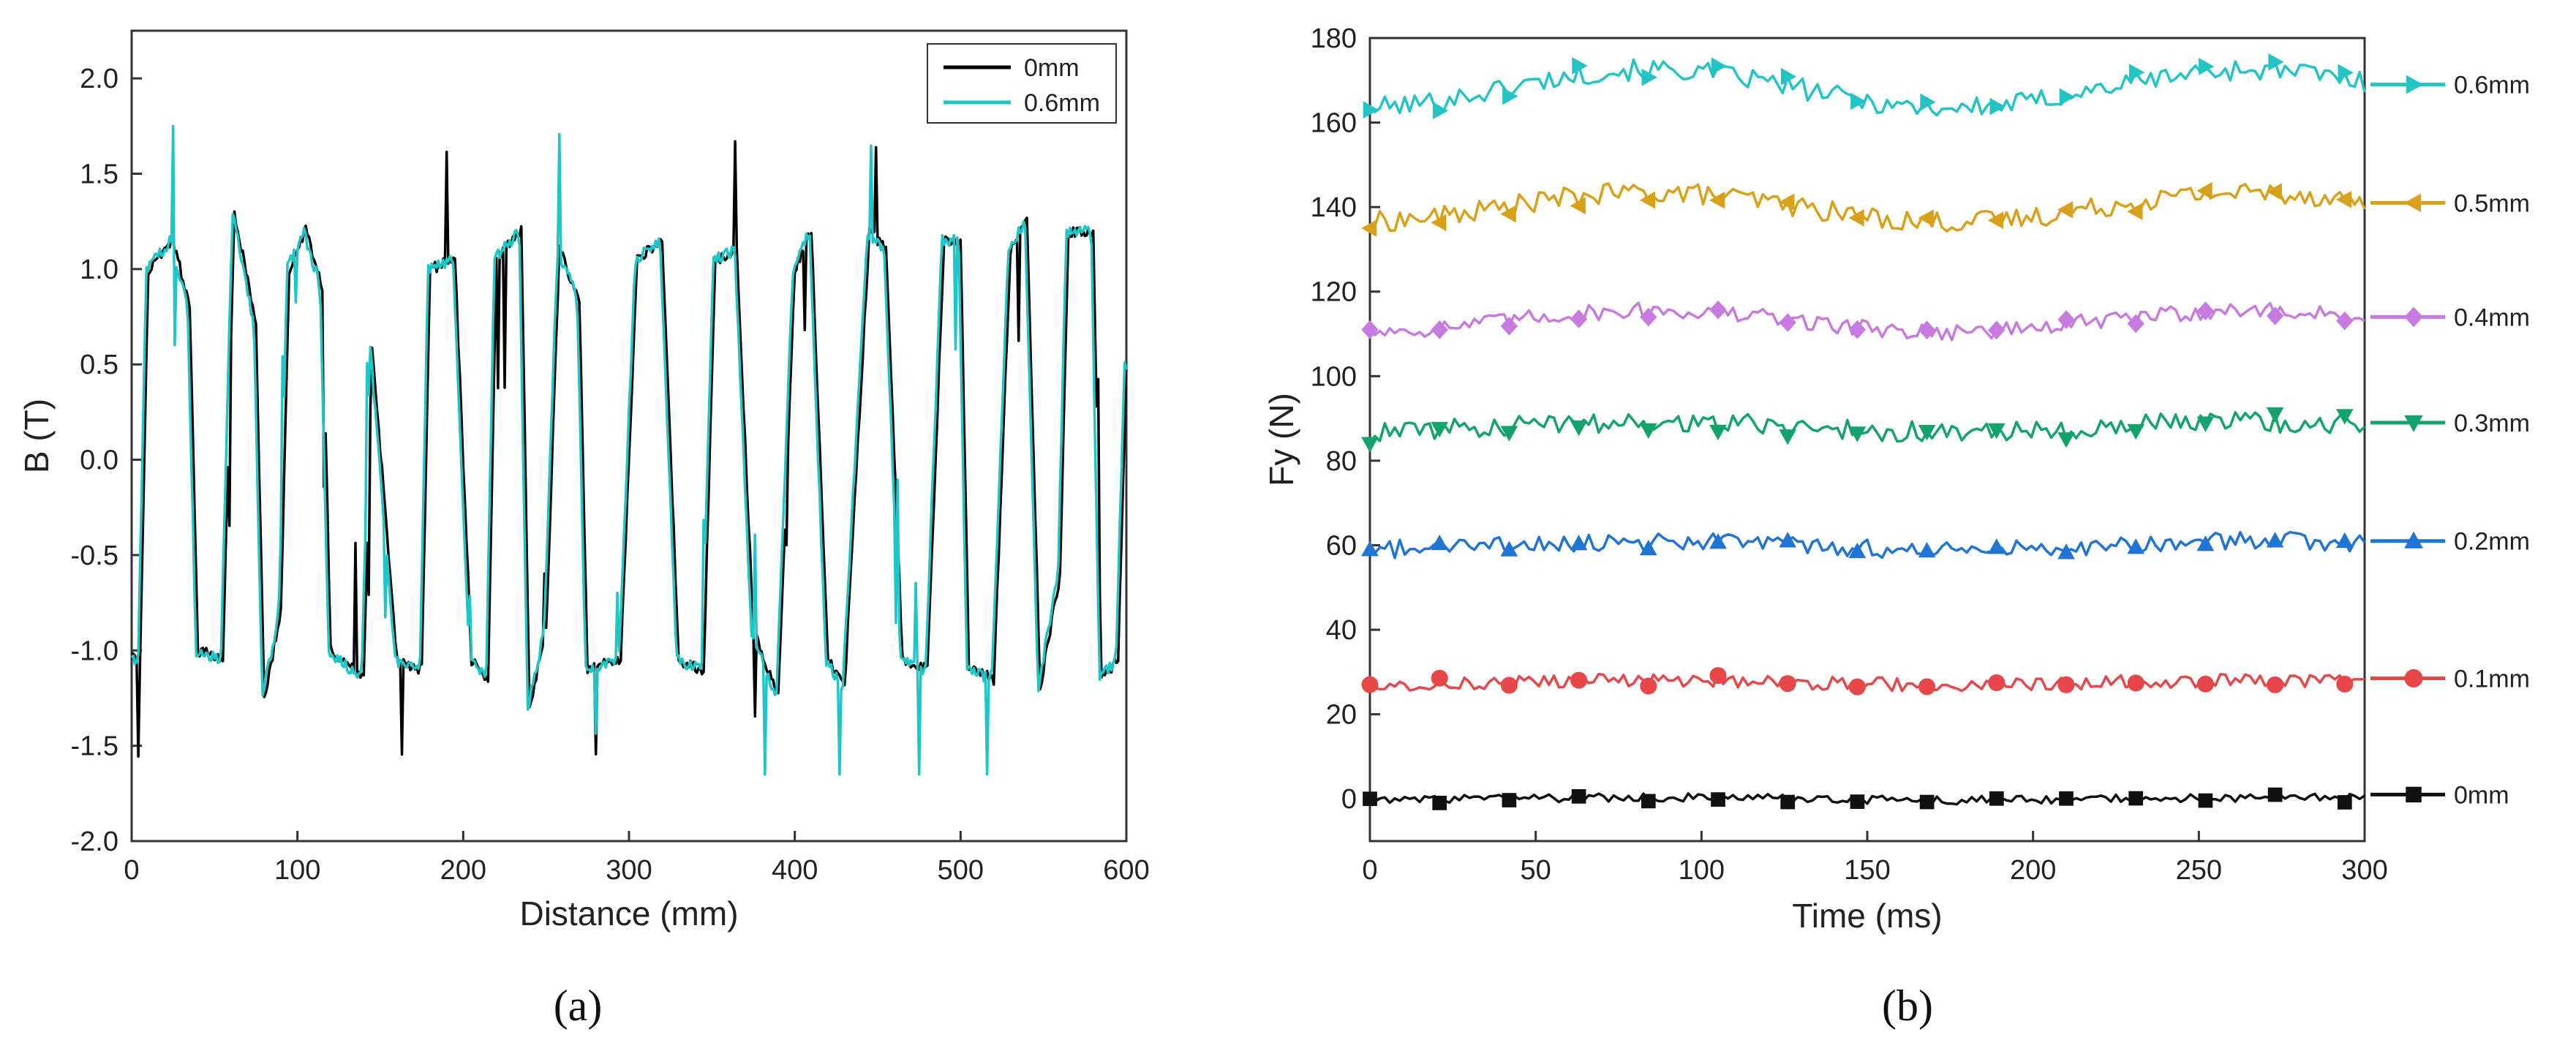 The height and width of the screenshot is (1051, 2576). Describe the element at coordinates (1867, 682) in the screenshot. I see `panel-b-line-0.1mm` at that location.